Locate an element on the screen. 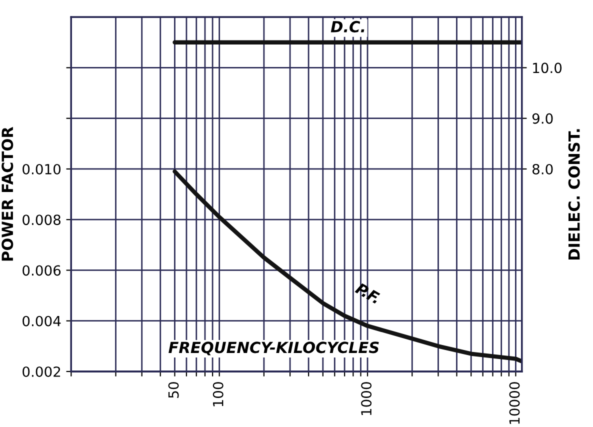  y2-tick-label: 8.0 is located at coordinates (542, 169).